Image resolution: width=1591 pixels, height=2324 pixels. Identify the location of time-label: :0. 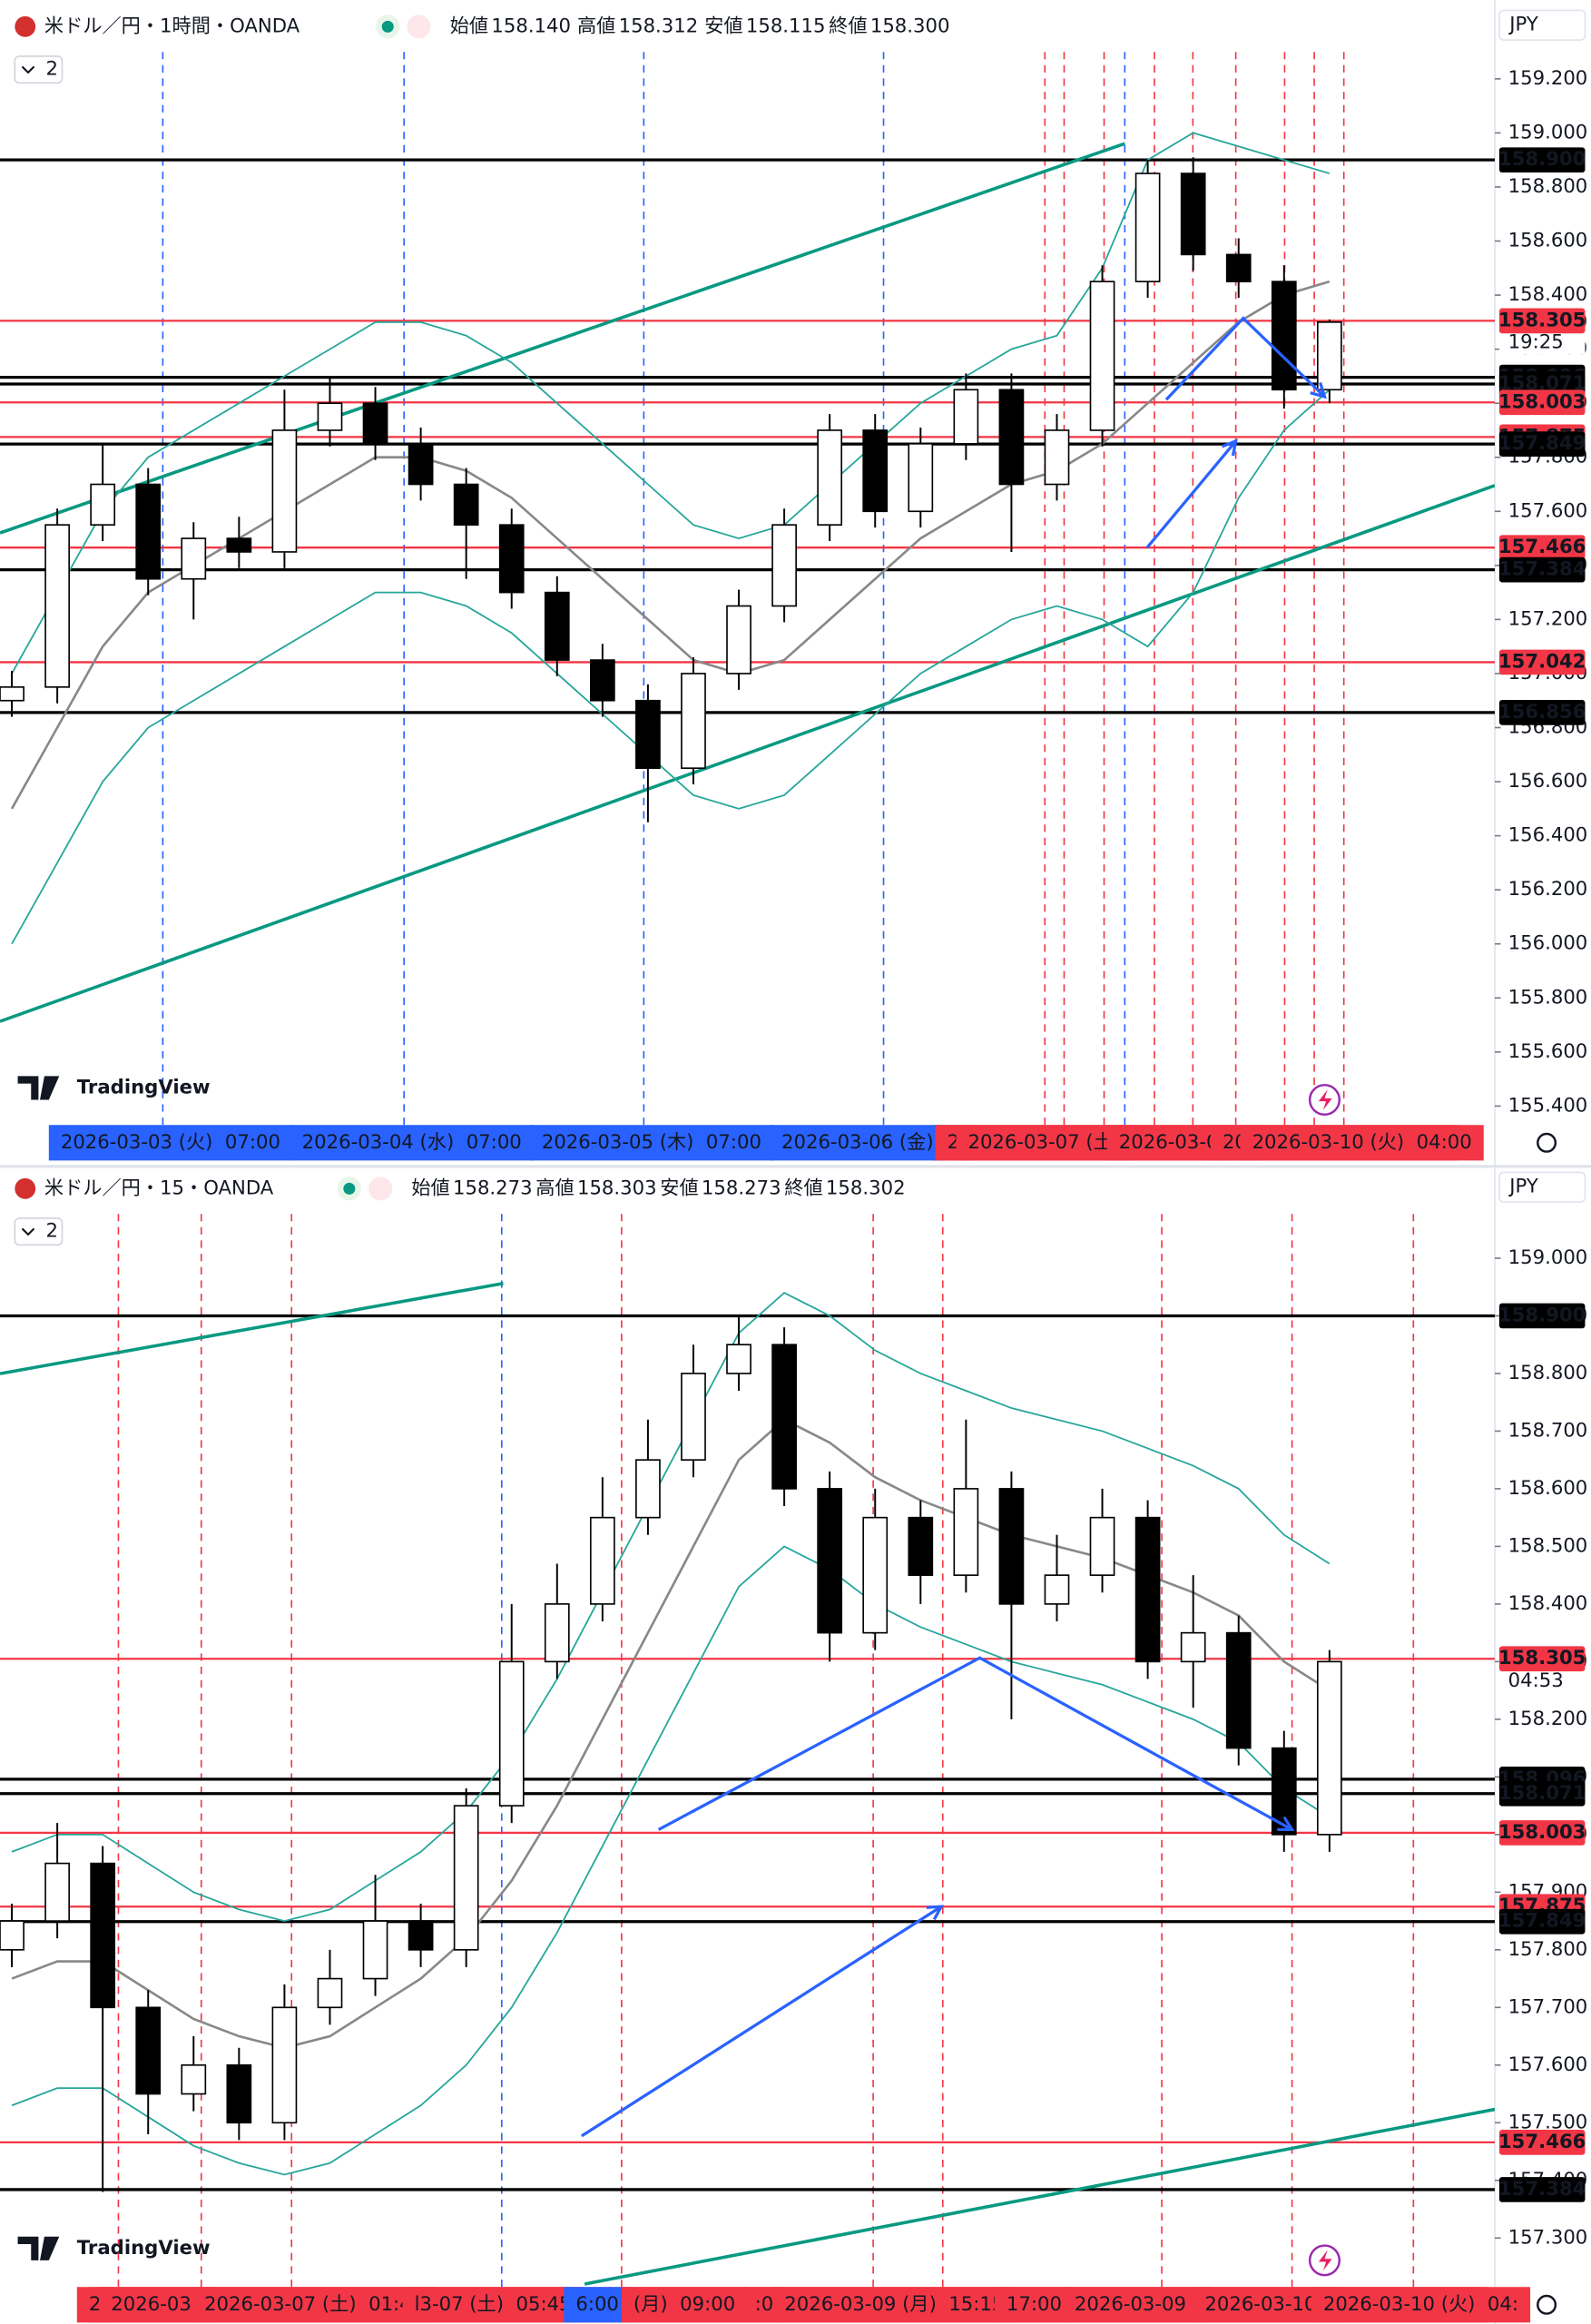
(765, 2303).